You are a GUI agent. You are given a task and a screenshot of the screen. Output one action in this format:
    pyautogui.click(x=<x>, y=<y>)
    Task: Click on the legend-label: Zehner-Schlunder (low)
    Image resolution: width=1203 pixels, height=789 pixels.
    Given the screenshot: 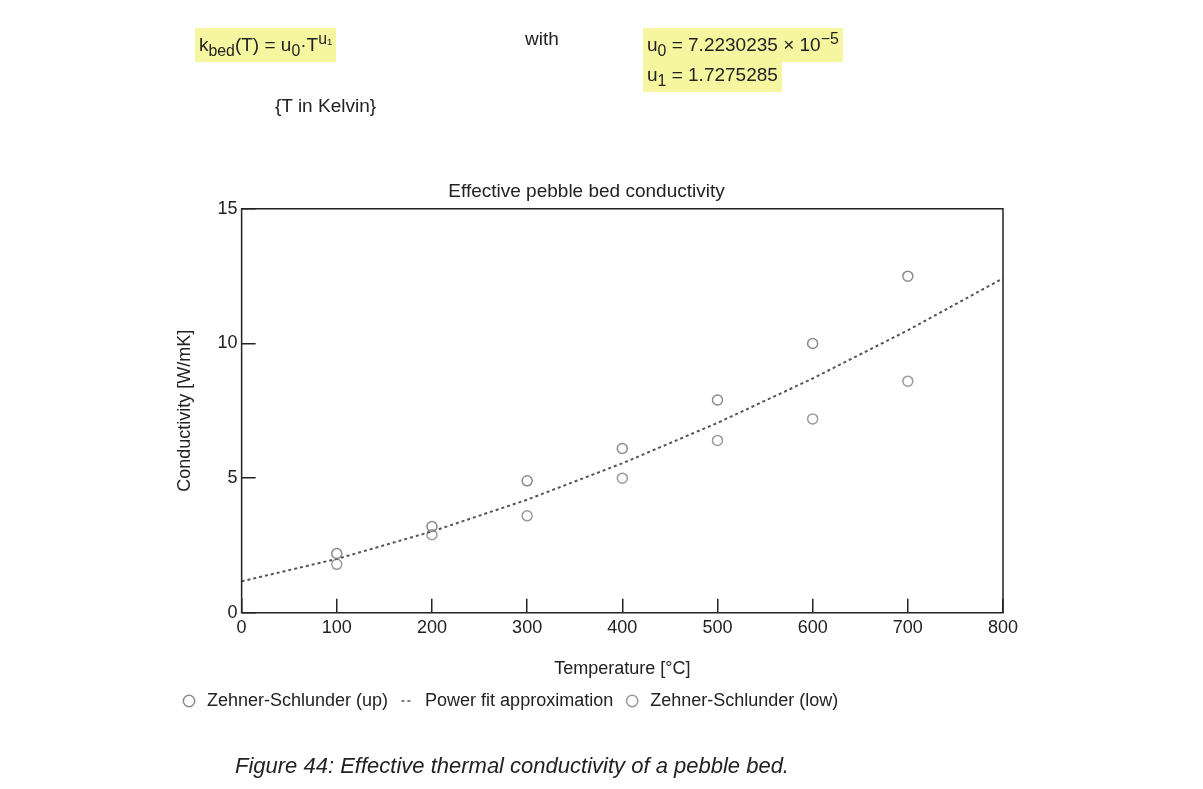 What is the action you would take?
    pyautogui.click(x=744, y=699)
    